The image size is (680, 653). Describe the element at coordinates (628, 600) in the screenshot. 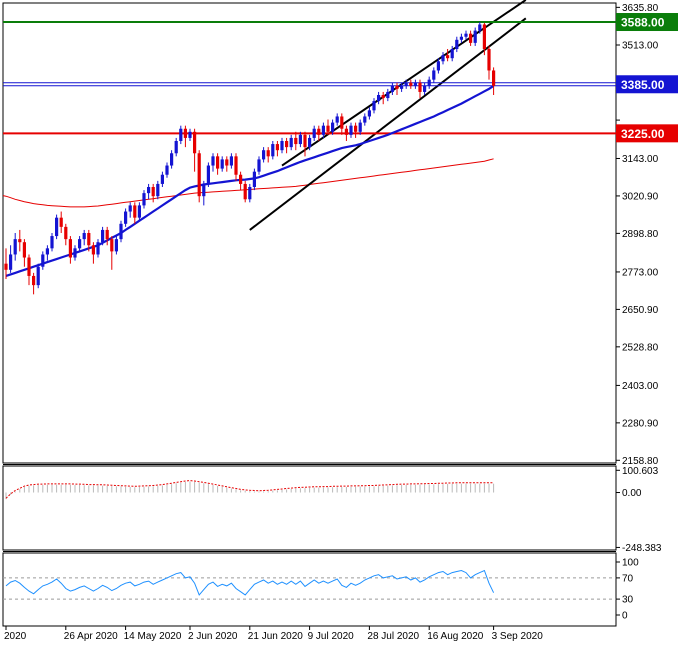

I see `rsi-y-tick-label: 30` at that location.